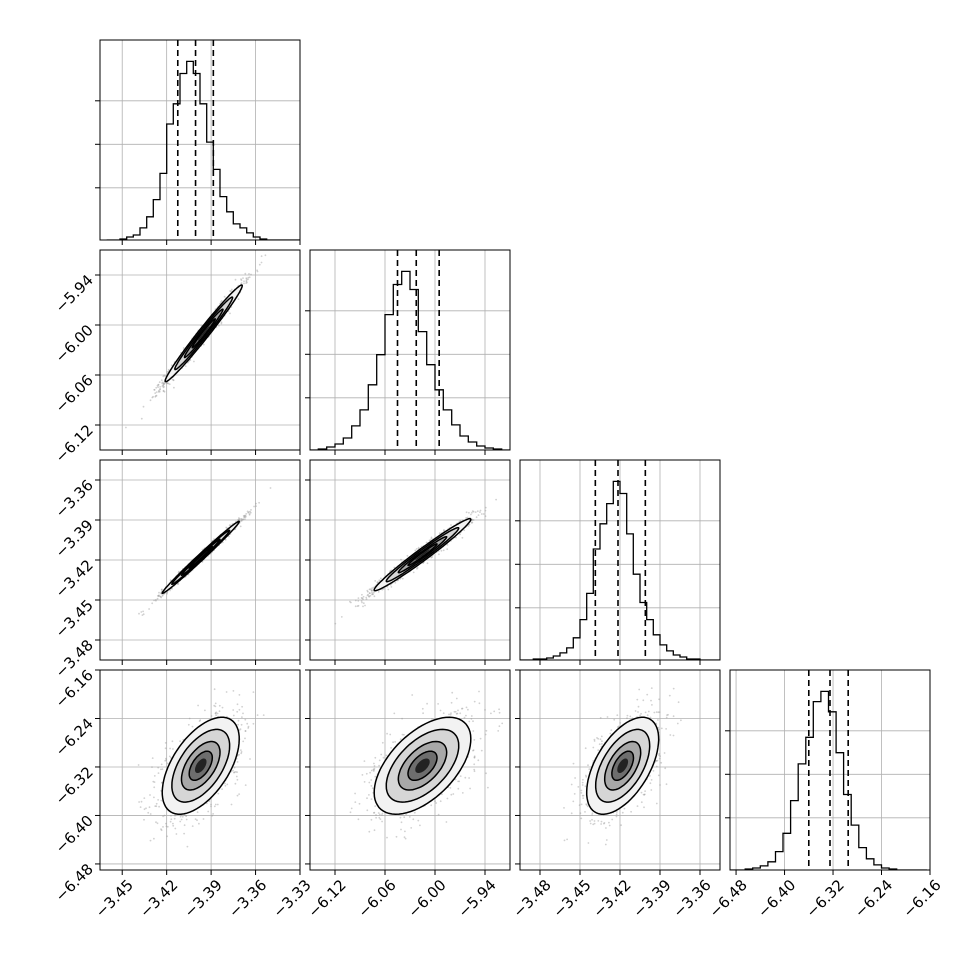 This screenshot has width=970, height=970. What do you see at coordinates (74, 882) in the screenshot?
I see `y-tick-label: −6.48` at bounding box center [74, 882].